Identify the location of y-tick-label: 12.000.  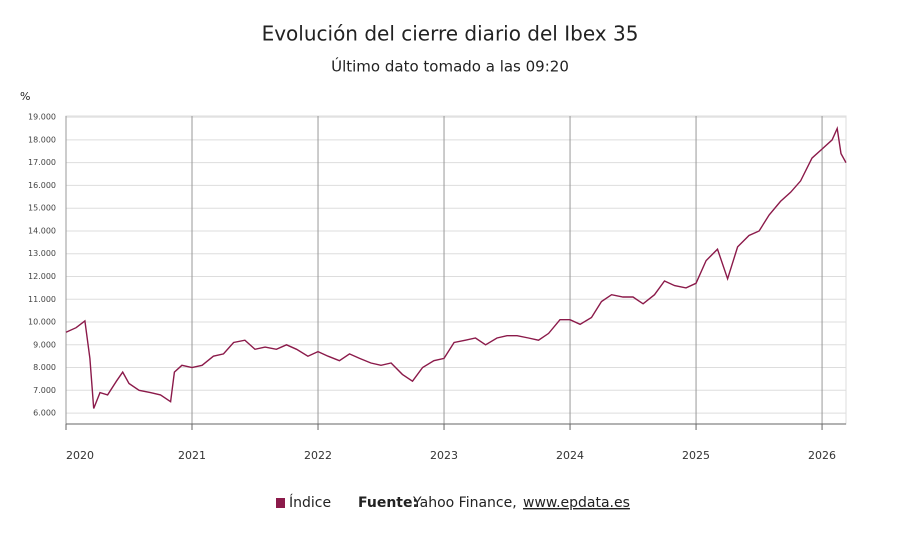
(42, 276).